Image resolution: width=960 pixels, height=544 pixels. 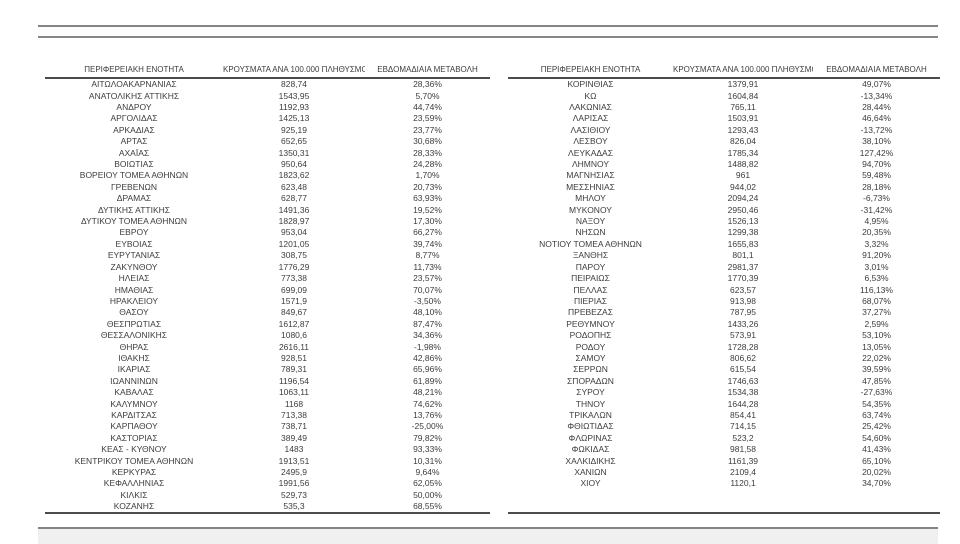 What do you see at coordinates (590, 495) in the screenshot?
I see `region-name-cell` at bounding box center [590, 495].